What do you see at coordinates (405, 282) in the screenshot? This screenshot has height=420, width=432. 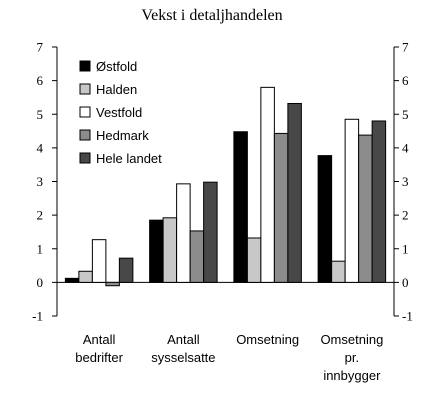 I see `y-tick-label-right: 0` at bounding box center [405, 282].